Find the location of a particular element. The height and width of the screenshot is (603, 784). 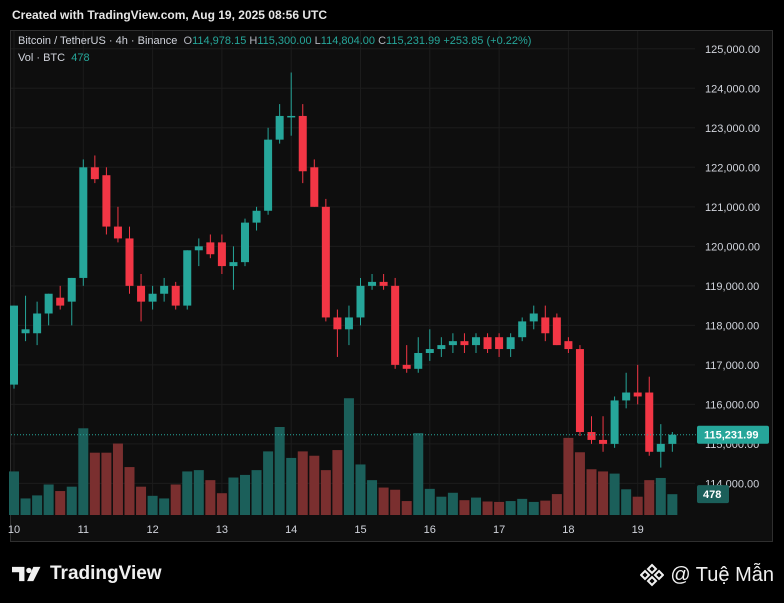

volume-legend: Vol · BTC 478 is located at coordinates (54, 58).